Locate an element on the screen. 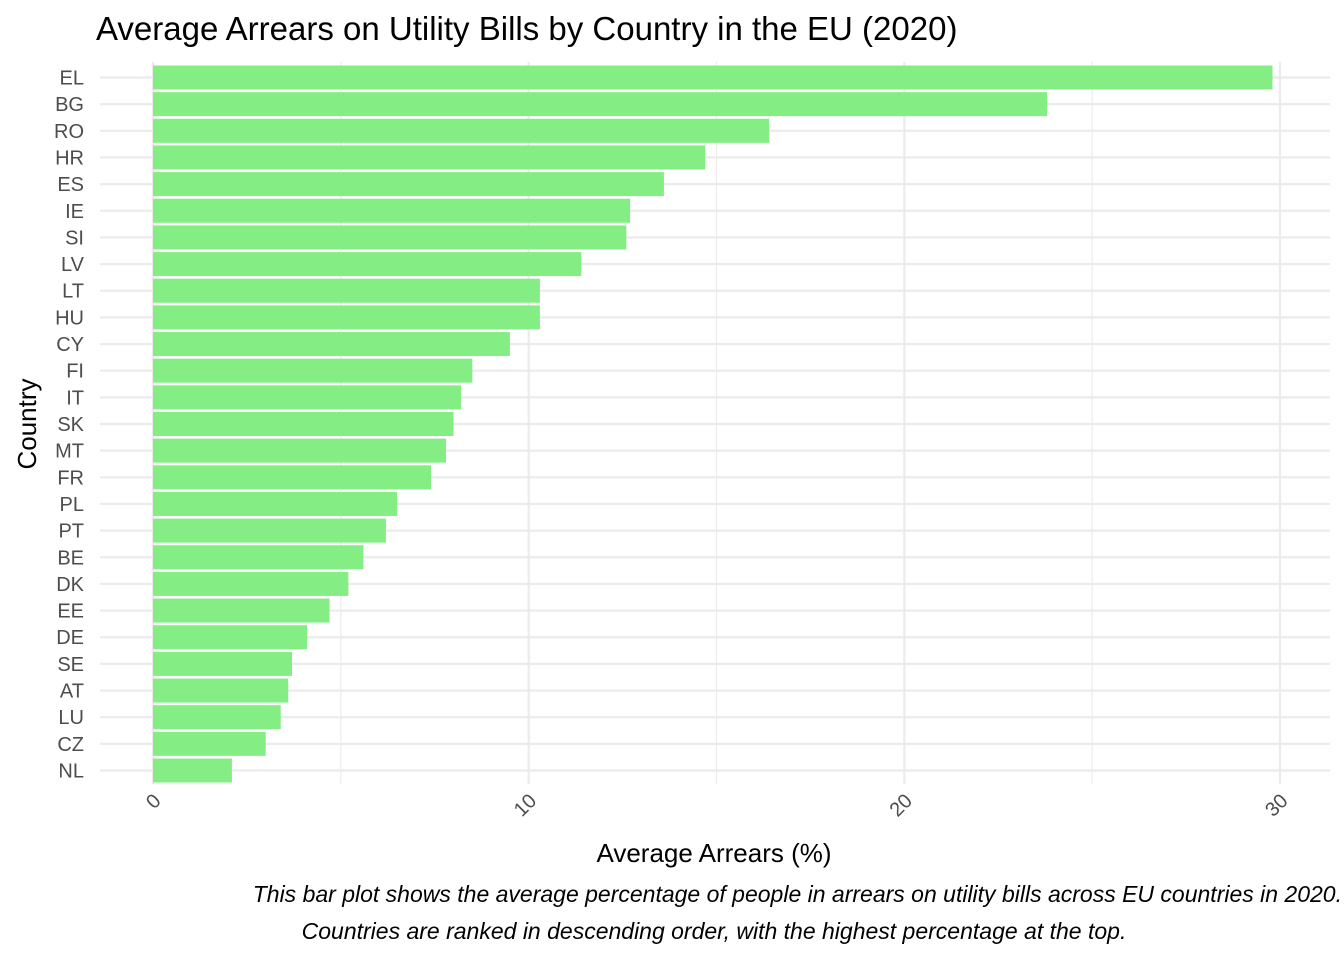 Image resolution: width=1344 pixels, height=960 pixels. bar-fr is located at coordinates (292, 477).